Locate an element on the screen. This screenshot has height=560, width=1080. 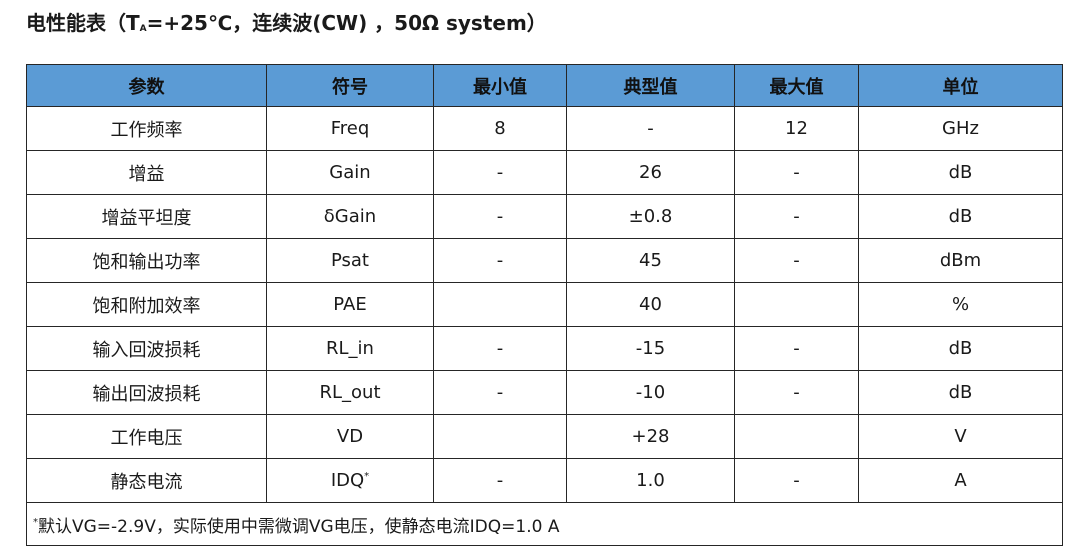
header-symbol: 符号 is located at coordinates (350, 85).